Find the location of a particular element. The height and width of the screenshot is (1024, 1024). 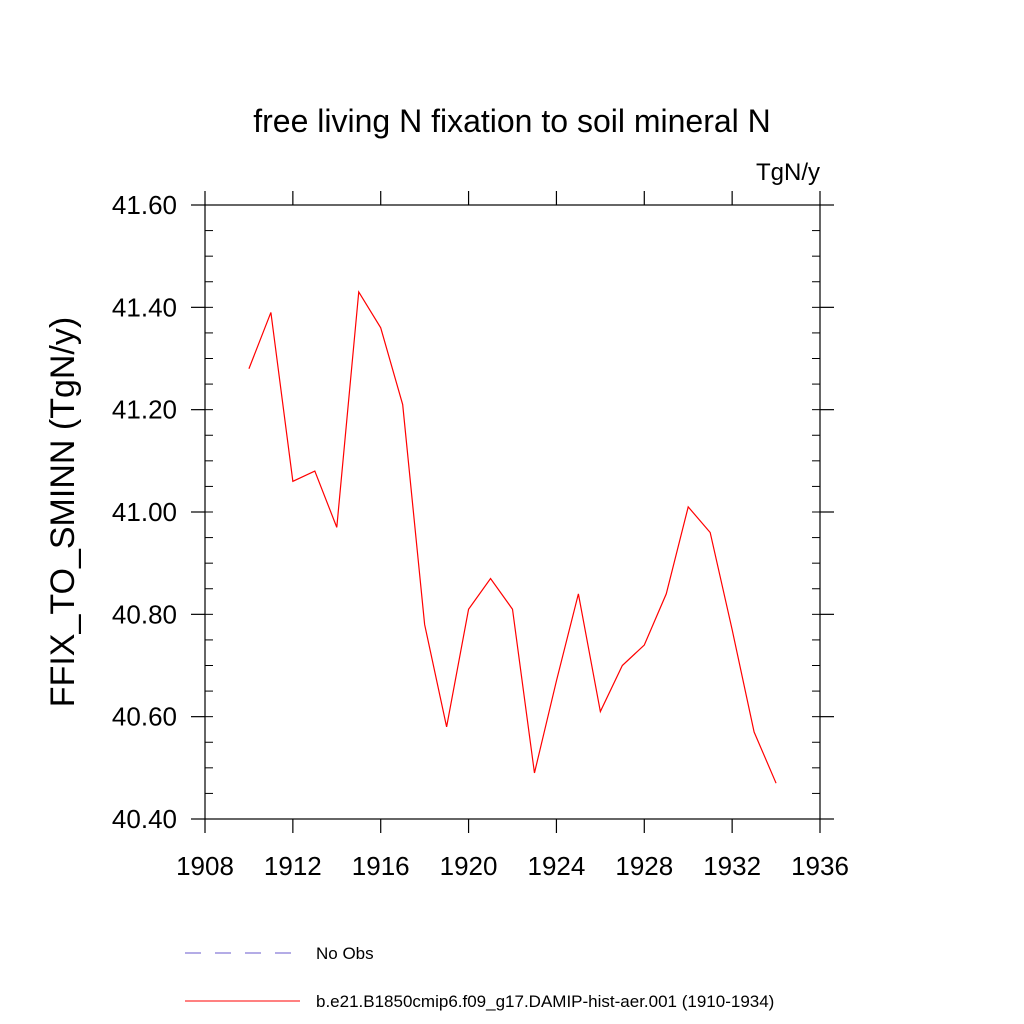

x-tick-label: 1920 is located at coordinates (469, 866).